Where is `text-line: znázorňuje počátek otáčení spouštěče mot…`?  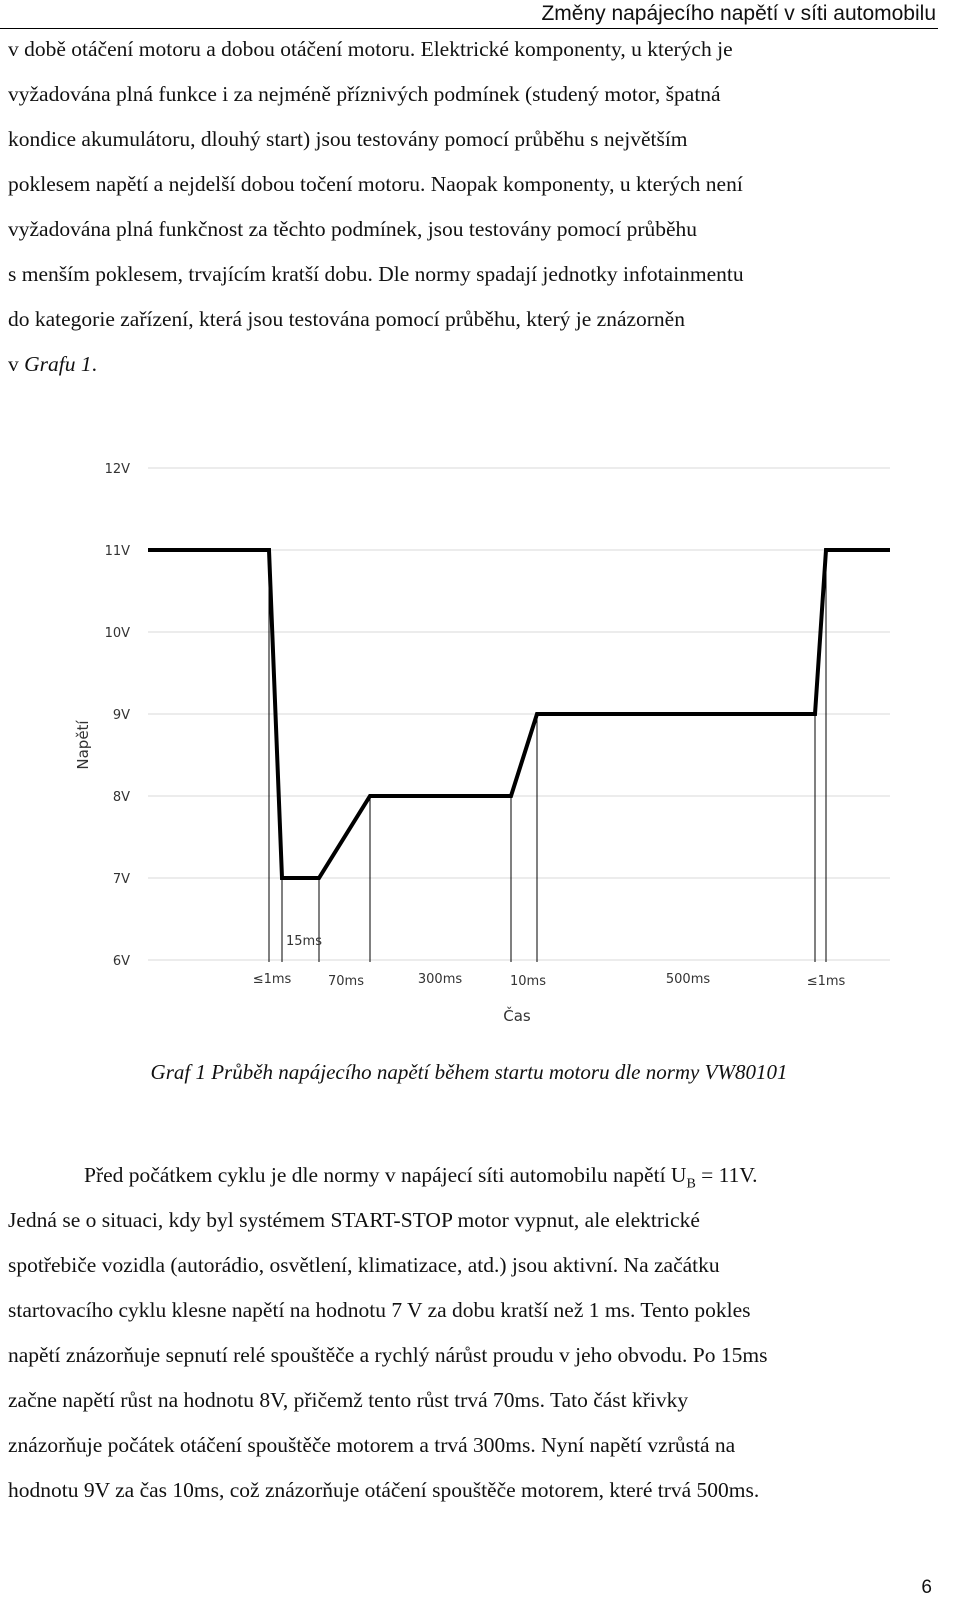 text-line: znázorňuje počátek otáčení spouštěče mot… is located at coordinates (372, 1445).